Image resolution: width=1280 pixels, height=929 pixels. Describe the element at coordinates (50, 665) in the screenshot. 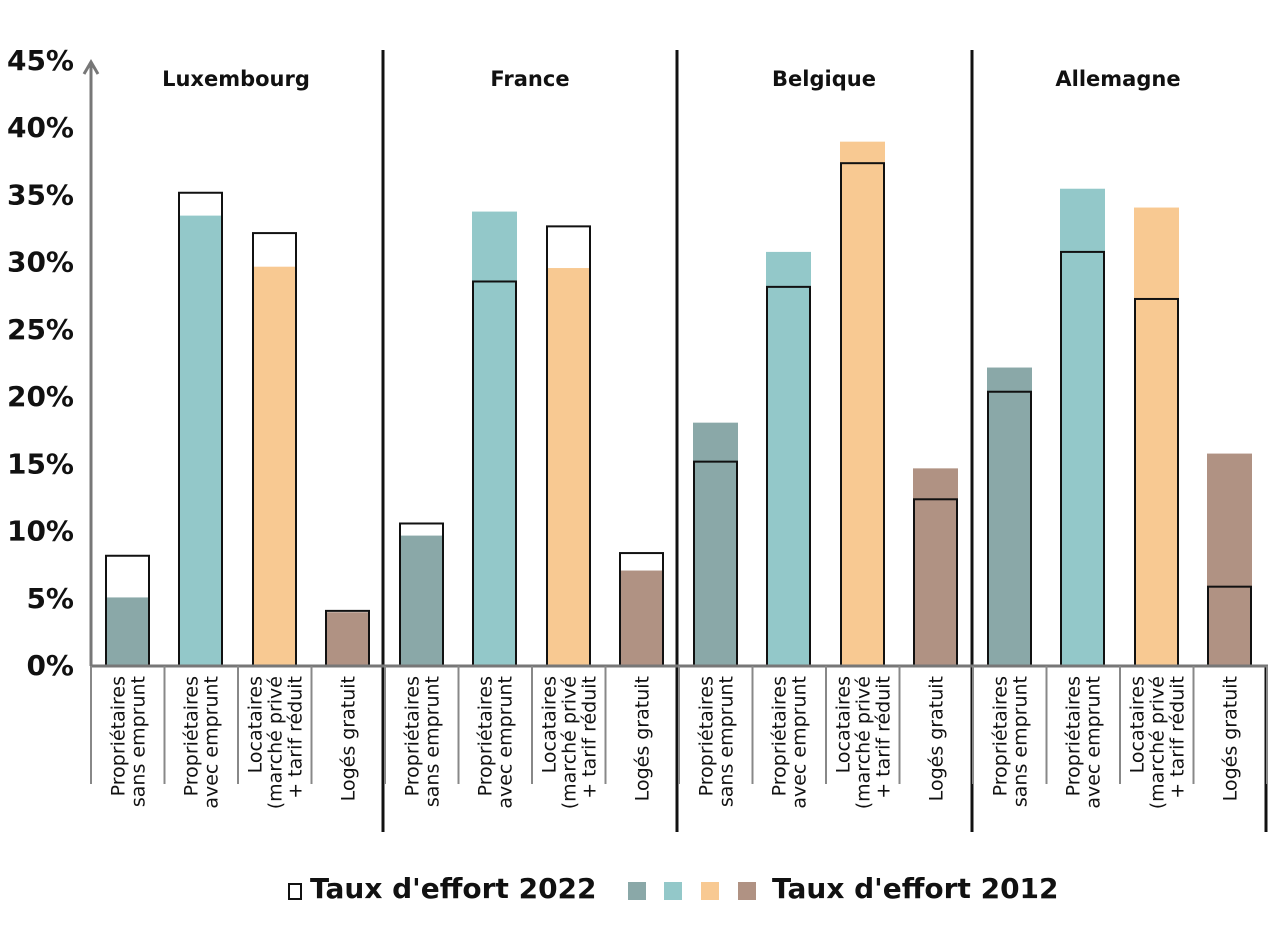

I see `y-tick-label: 0%` at that location.